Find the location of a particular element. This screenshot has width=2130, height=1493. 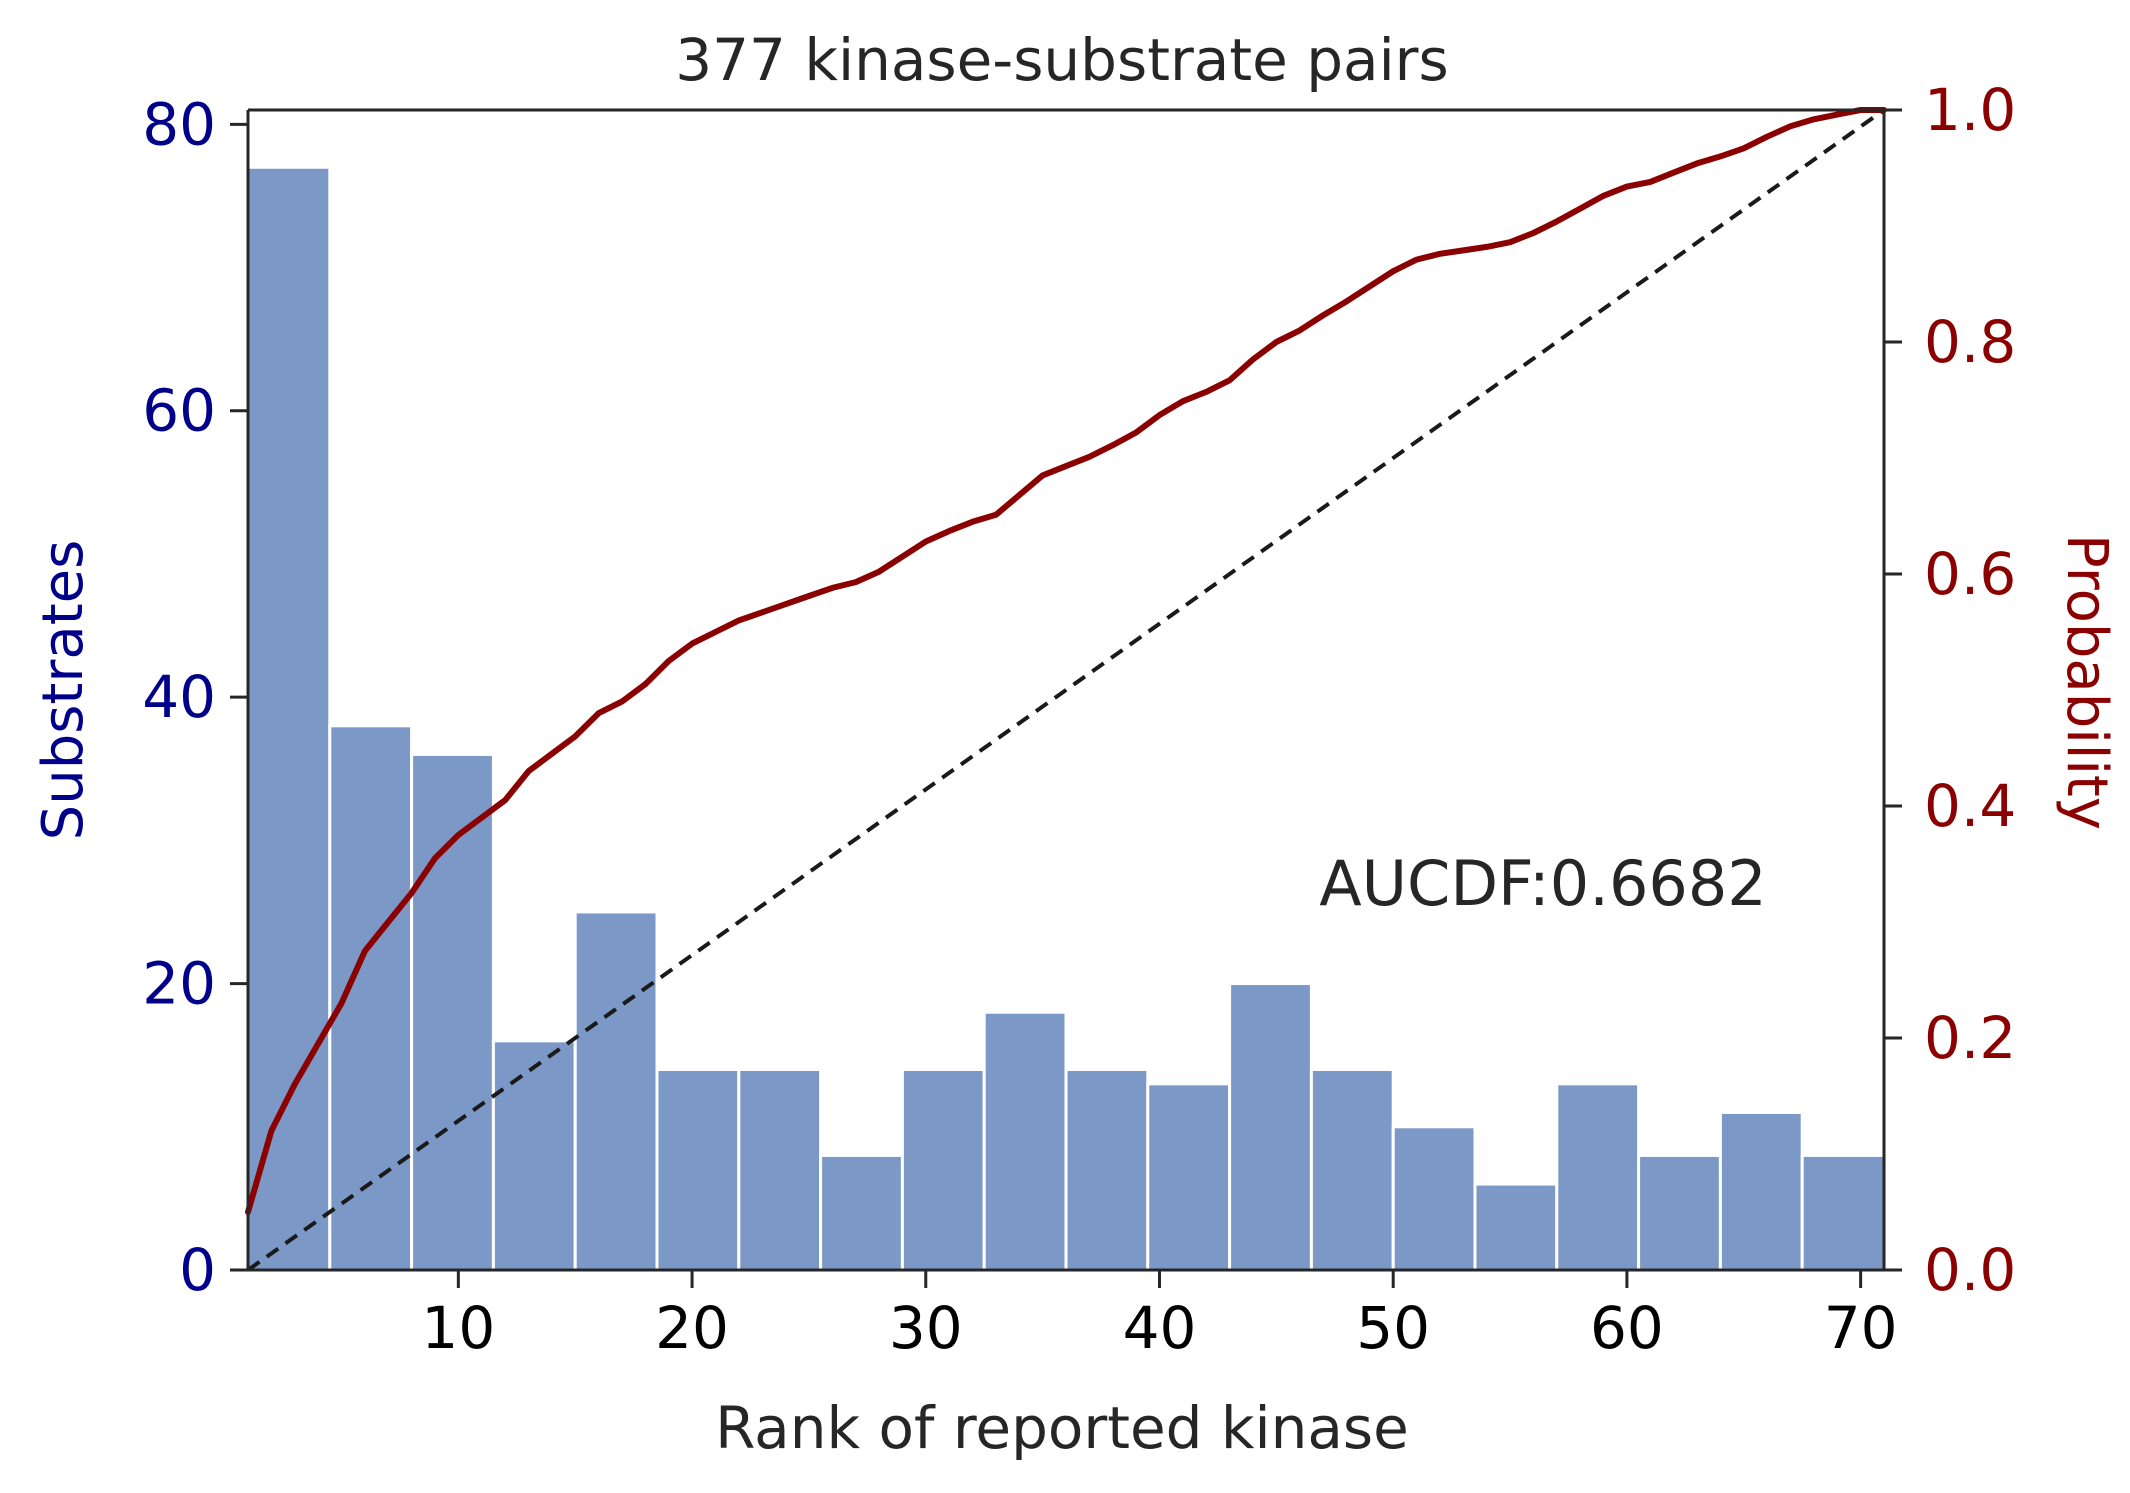

y-axis-label-right: Probability is located at coordinates (2086, 682).